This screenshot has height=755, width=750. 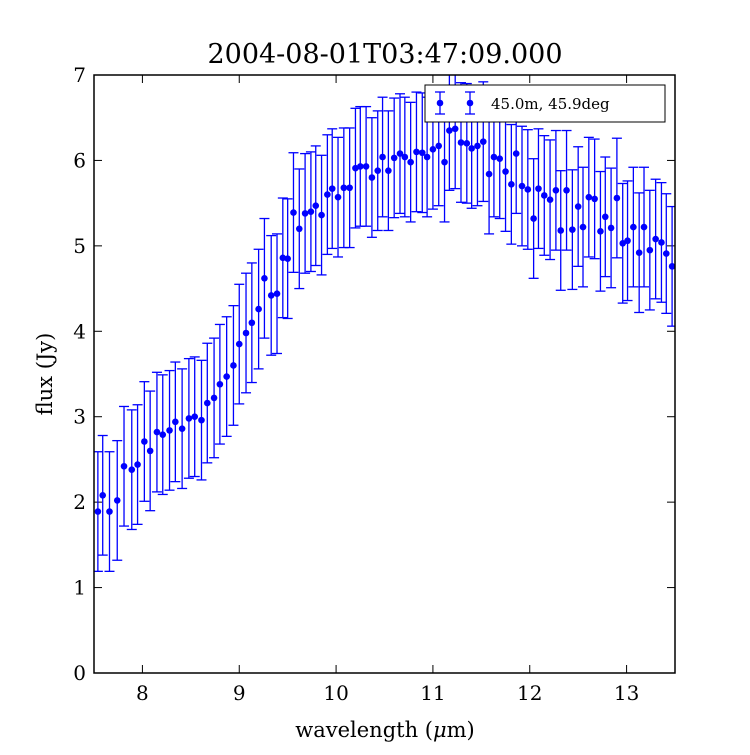 I want to click on y-tick-label: 2, so click(x=79, y=502).